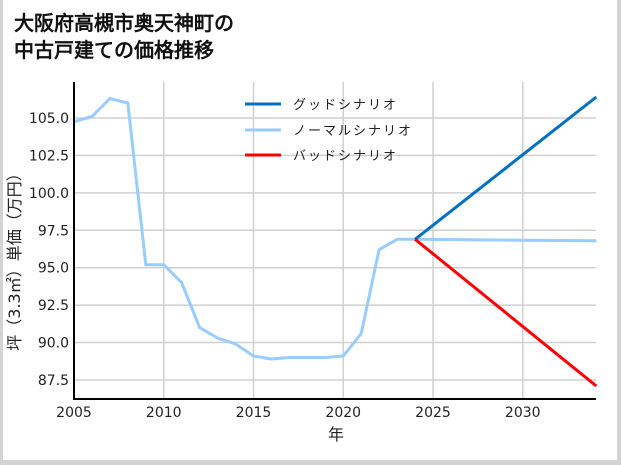 The image size is (621, 465). What do you see at coordinates (343, 413) in the screenshot?
I see `x-tick-label: 2020` at bounding box center [343, 413].